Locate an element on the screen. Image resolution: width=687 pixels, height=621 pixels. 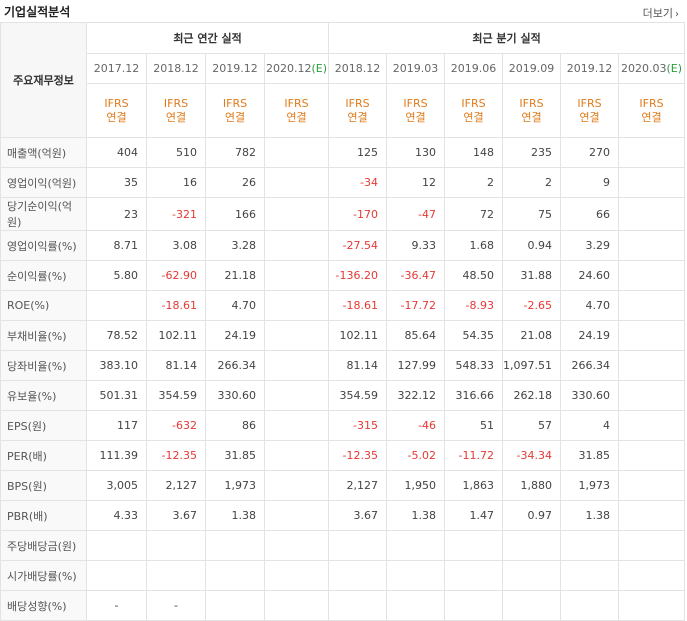
table-cell: -2.65 is located at coordinates (532, 305).